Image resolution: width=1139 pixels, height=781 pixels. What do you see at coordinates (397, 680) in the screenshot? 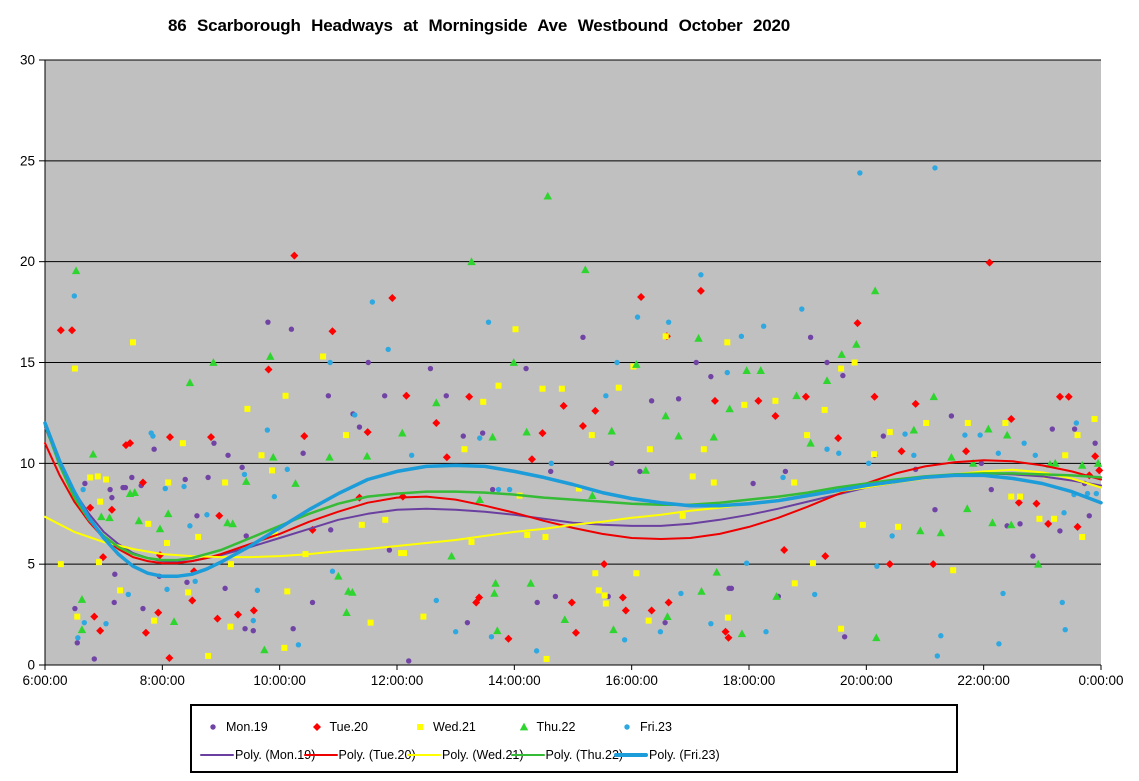
I see `svg-text: 12:00:00` at bounding box center [397, 680].